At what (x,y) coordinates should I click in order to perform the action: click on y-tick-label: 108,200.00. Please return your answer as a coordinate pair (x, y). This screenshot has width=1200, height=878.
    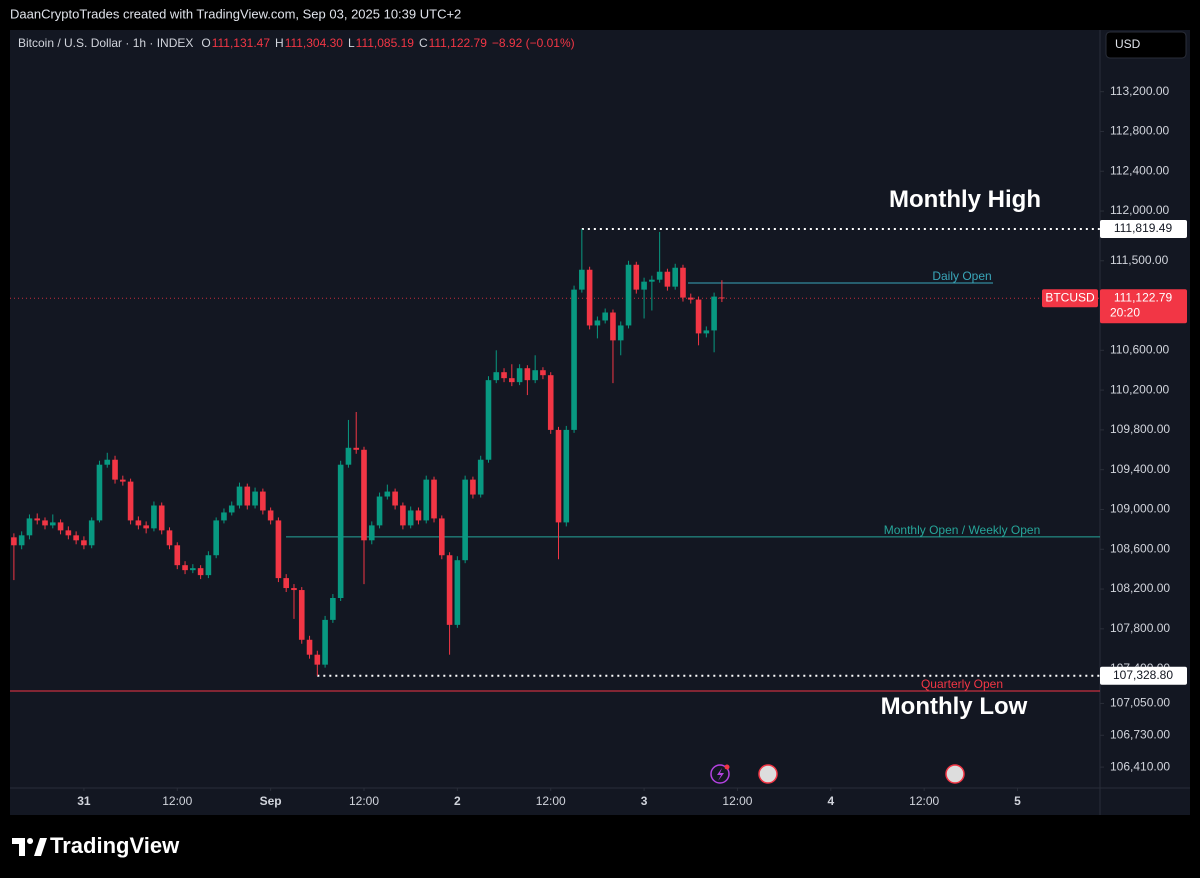
    Looking at the image, I should click on (1140, 588).